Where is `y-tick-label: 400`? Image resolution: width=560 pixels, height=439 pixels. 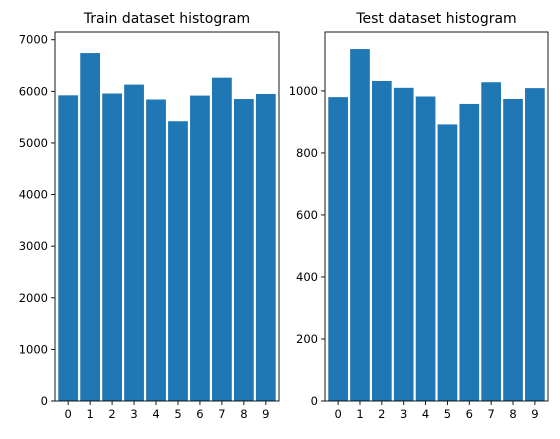 y-tick-label: 400 is located at coordinates (307, 277).